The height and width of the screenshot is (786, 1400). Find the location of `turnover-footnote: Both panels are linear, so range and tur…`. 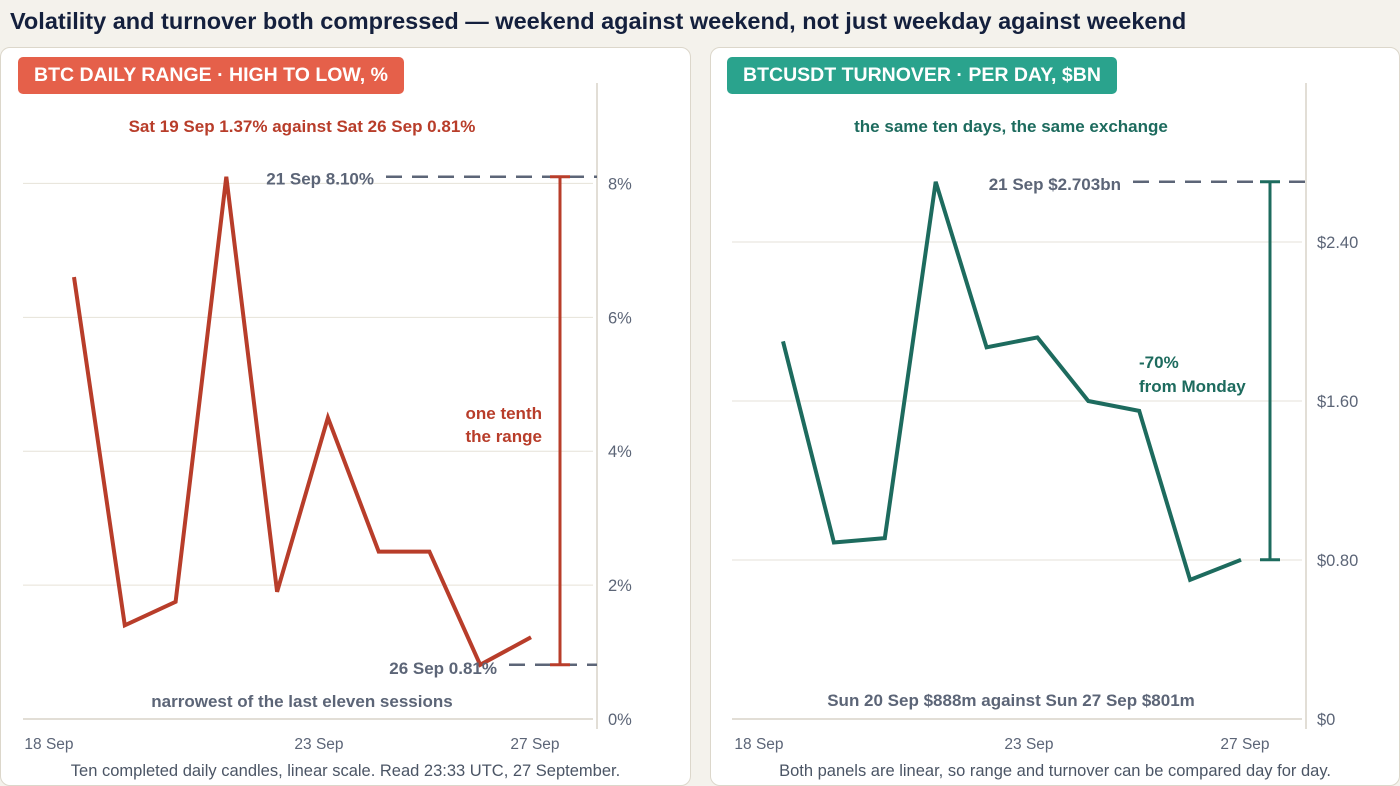

turnover-footnote: Both panels are linear, so range and tur… is located at coordinates (1055, 771).